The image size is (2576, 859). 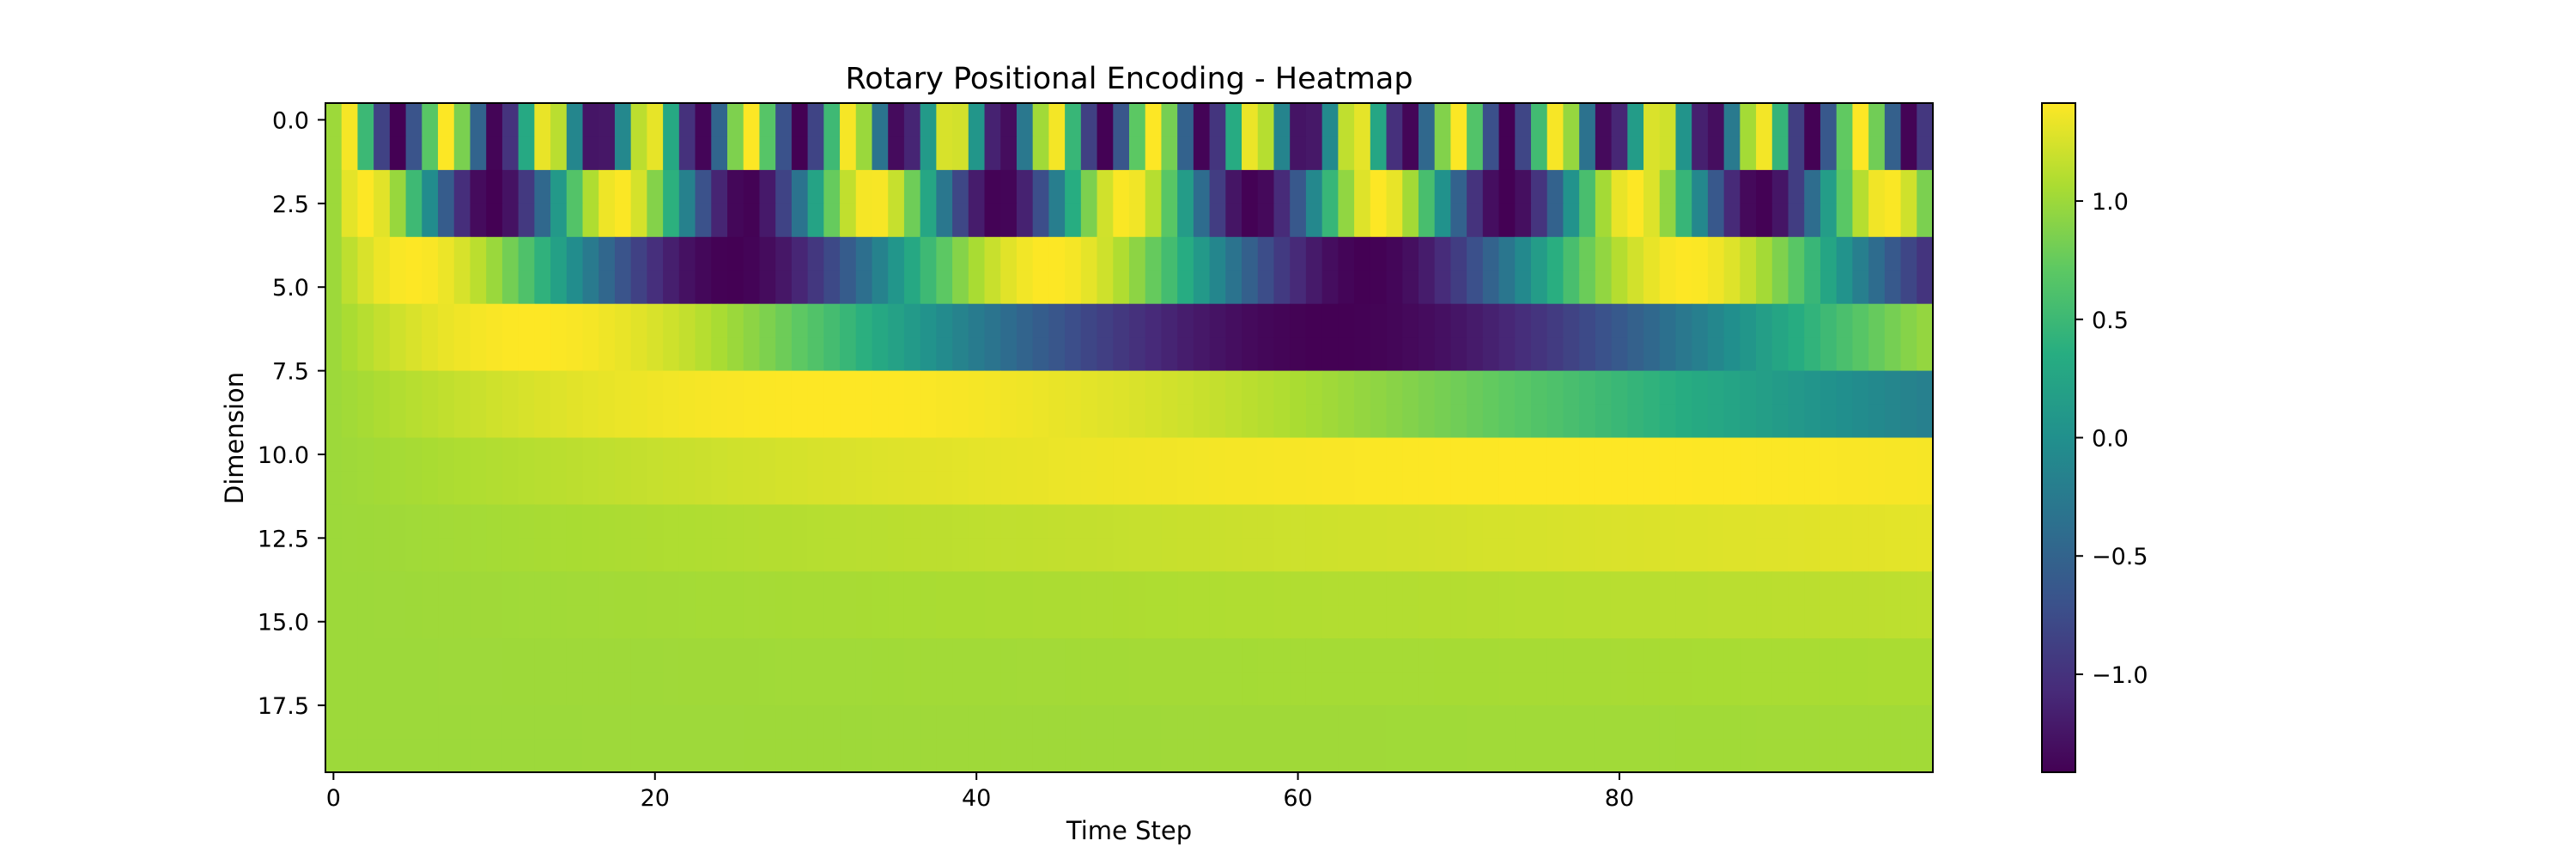 I want to click on y-tick-label: 2.5, so click(x=291, y=205).